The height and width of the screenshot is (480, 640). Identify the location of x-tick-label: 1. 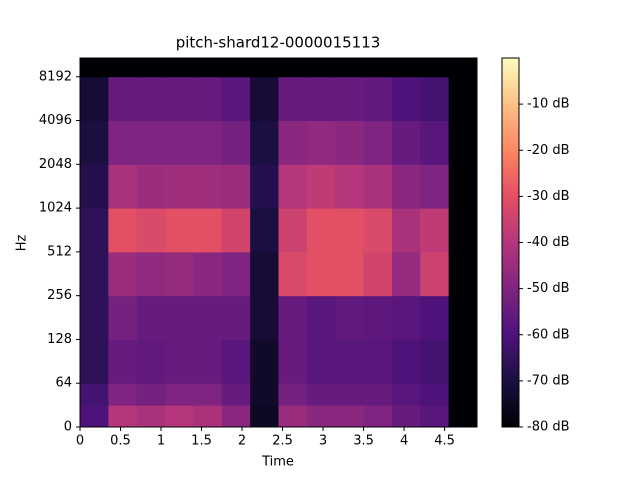
(161, 441).